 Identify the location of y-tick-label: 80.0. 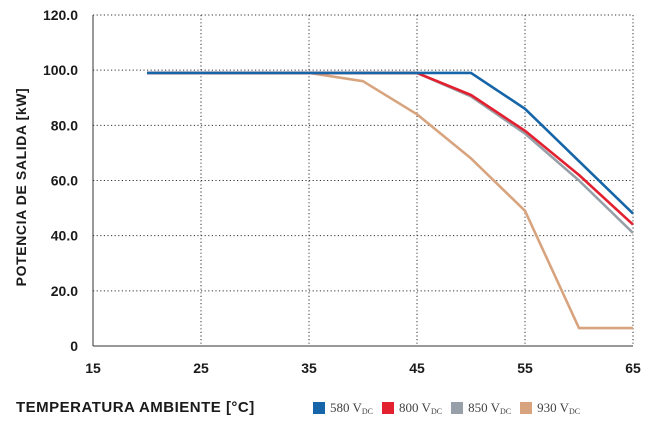
(64, 125).